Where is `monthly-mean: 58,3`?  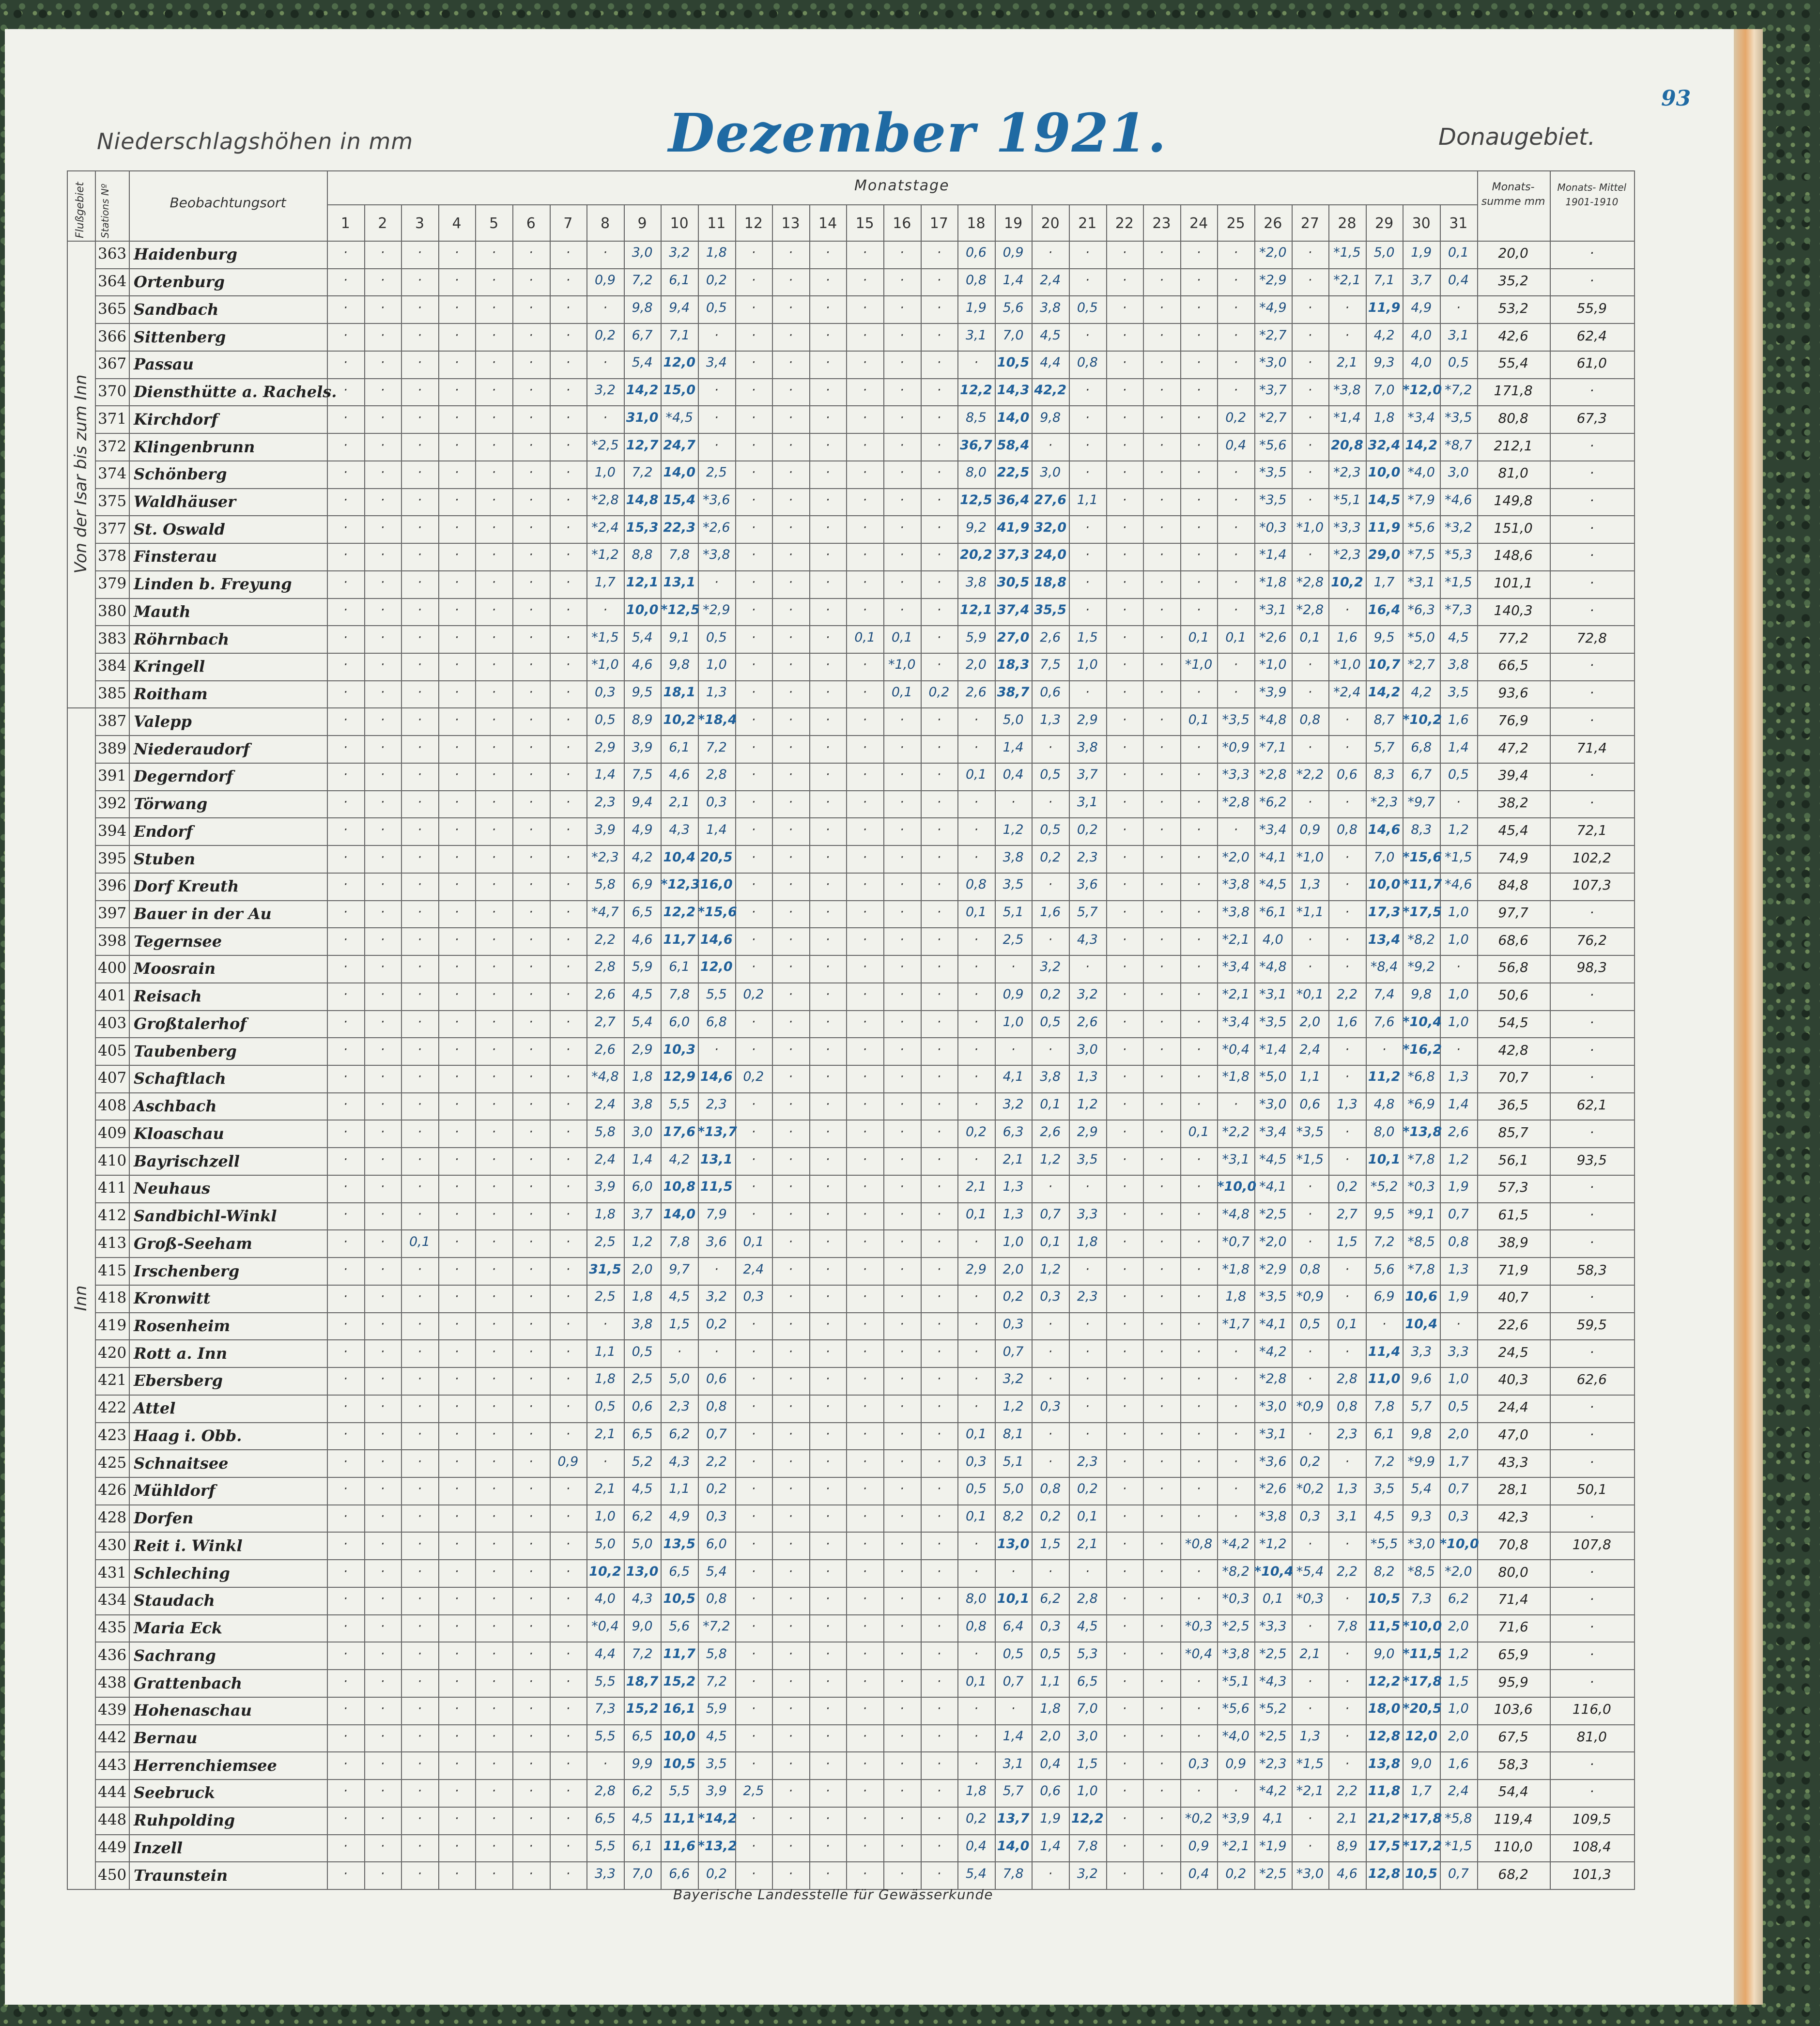 monthly-mean: 58,3 is located at coordinates (1592, 1269).